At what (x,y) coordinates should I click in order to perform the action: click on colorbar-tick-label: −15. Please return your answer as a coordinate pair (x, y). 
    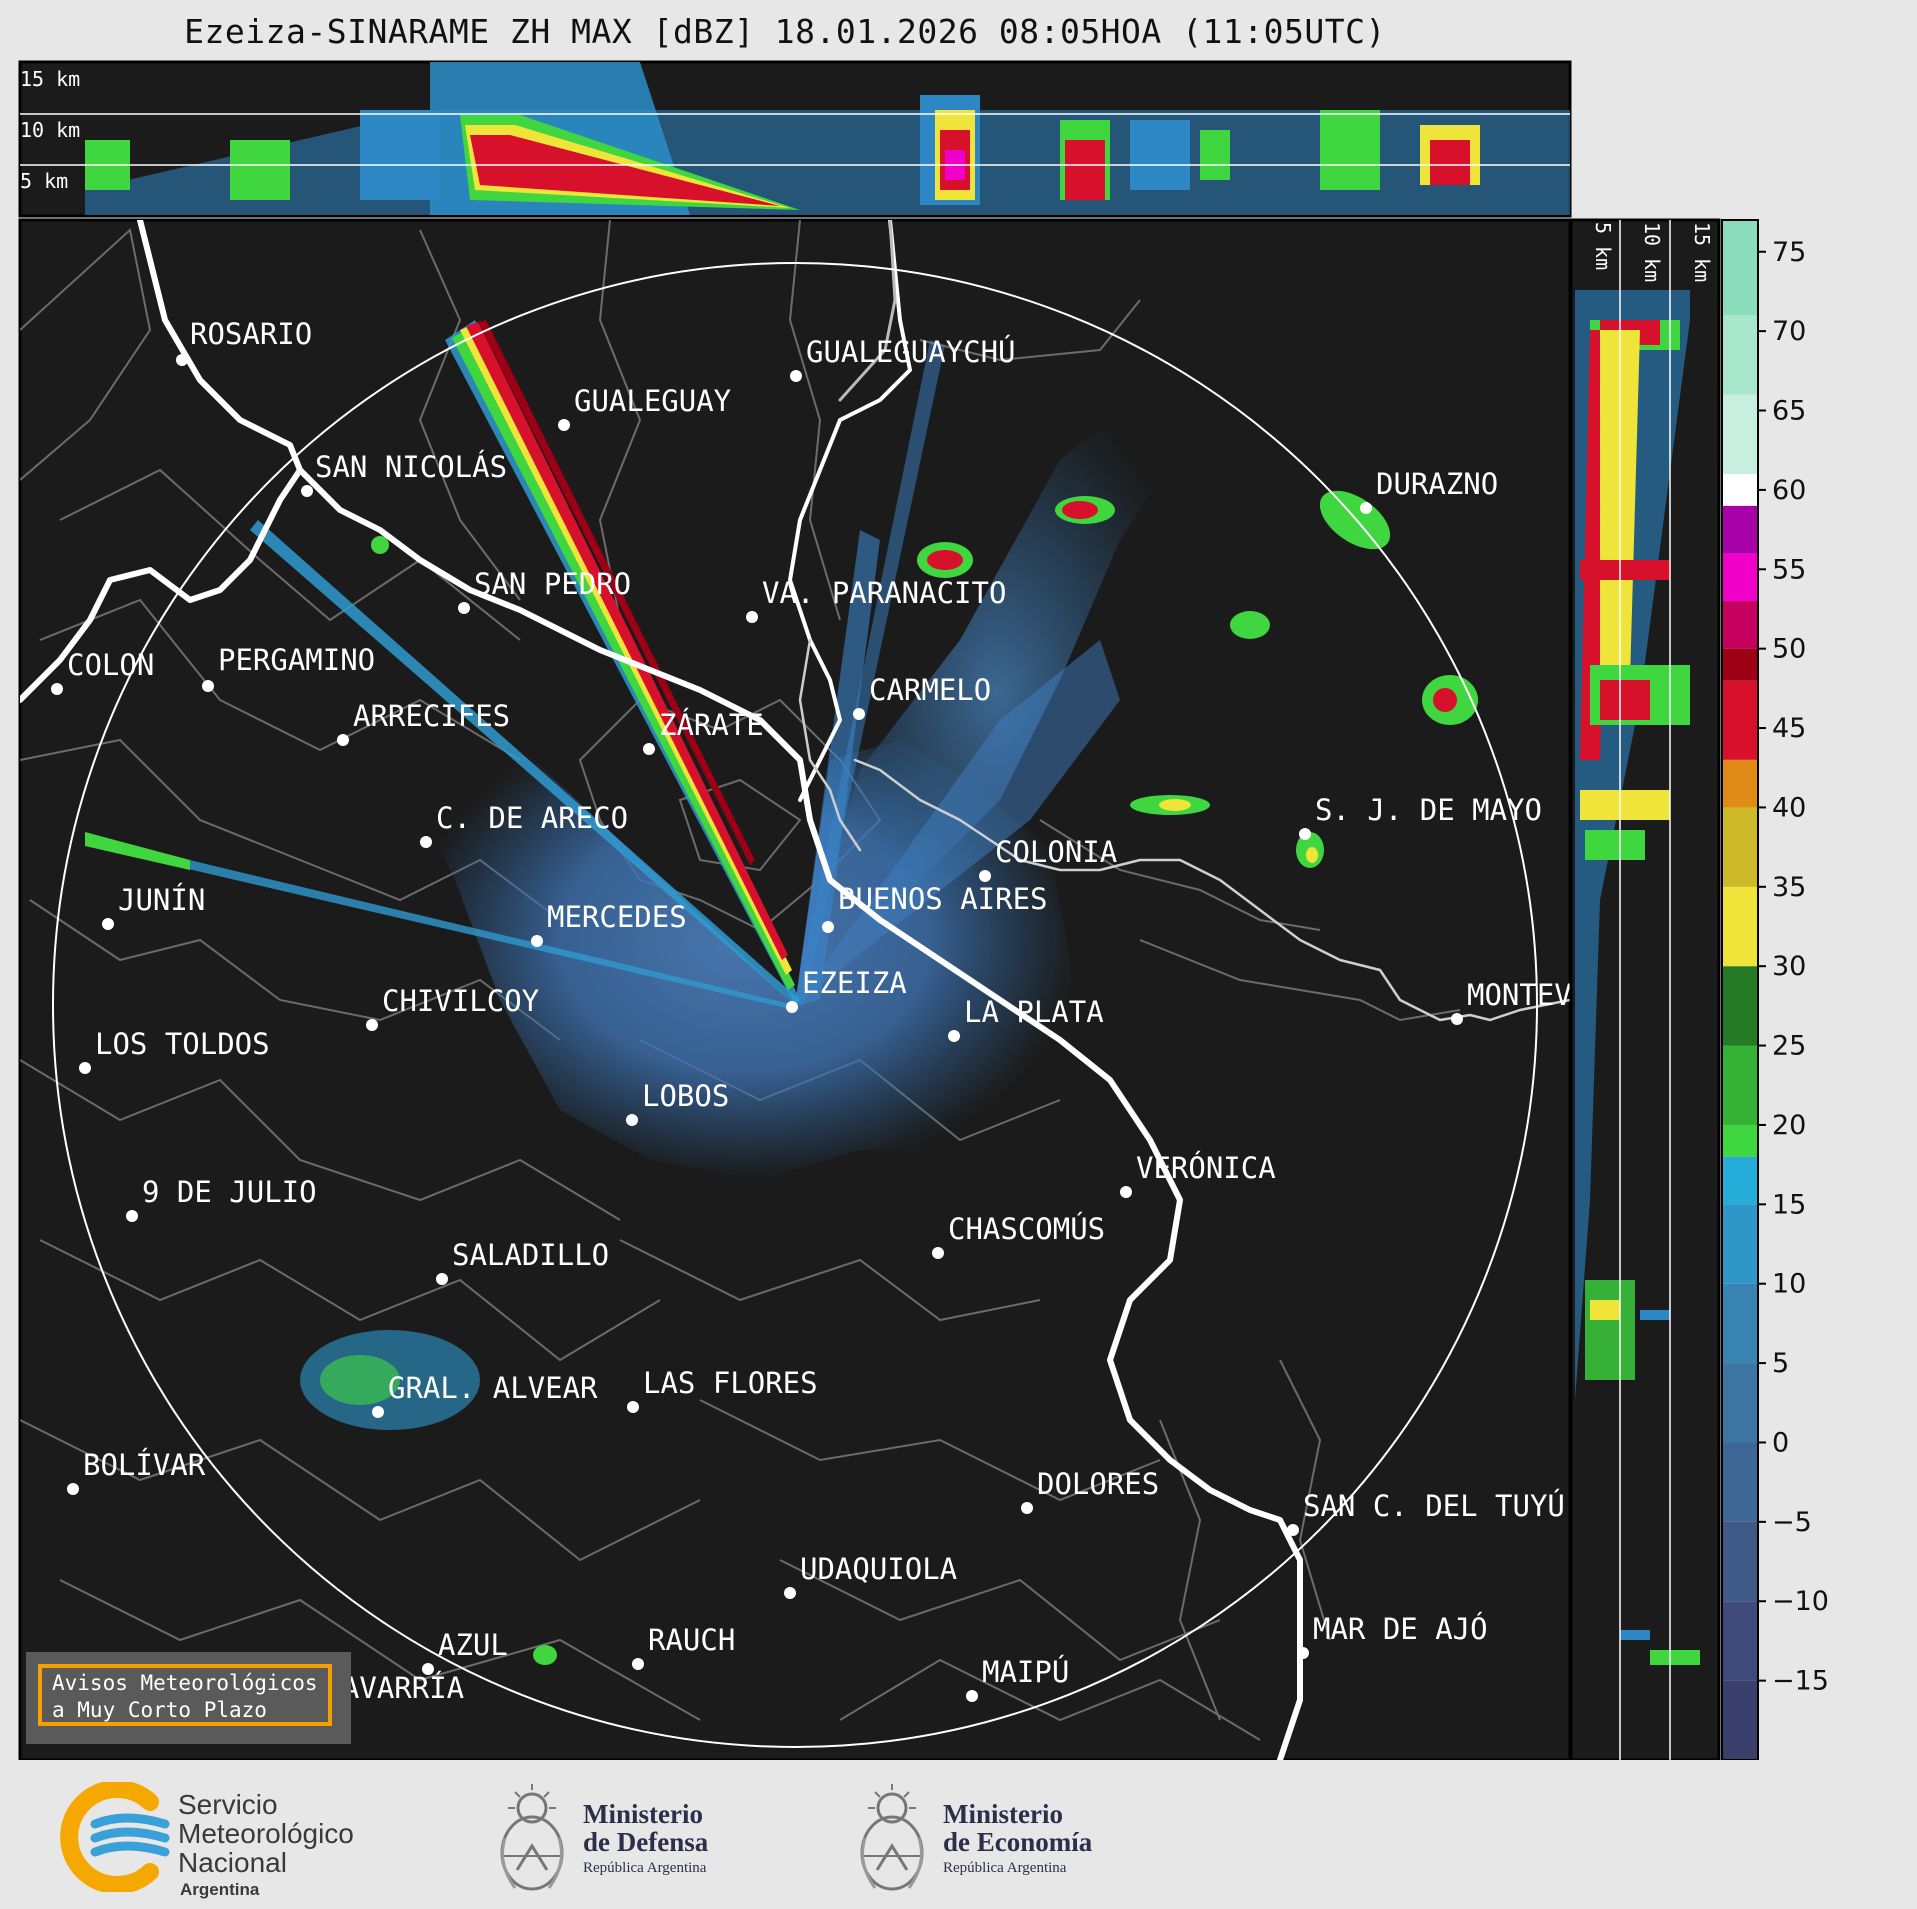
    Looking at the image, I should click on (1800, 1681).